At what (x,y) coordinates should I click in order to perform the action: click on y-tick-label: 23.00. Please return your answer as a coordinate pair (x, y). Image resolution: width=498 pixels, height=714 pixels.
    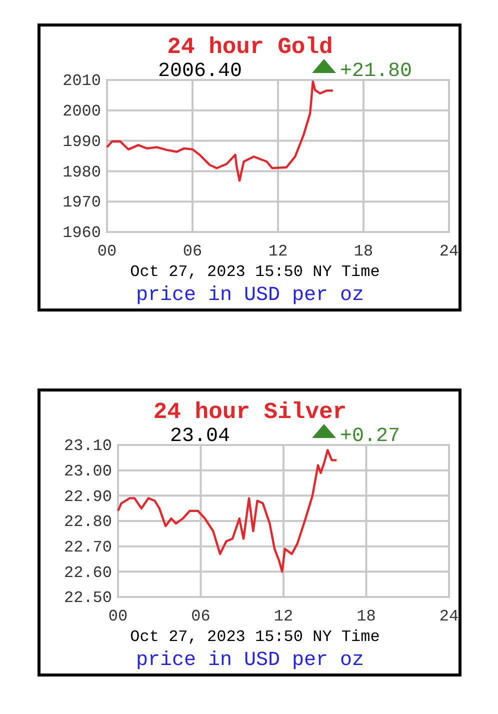
    Looking at the image, I should click on (88, 471).